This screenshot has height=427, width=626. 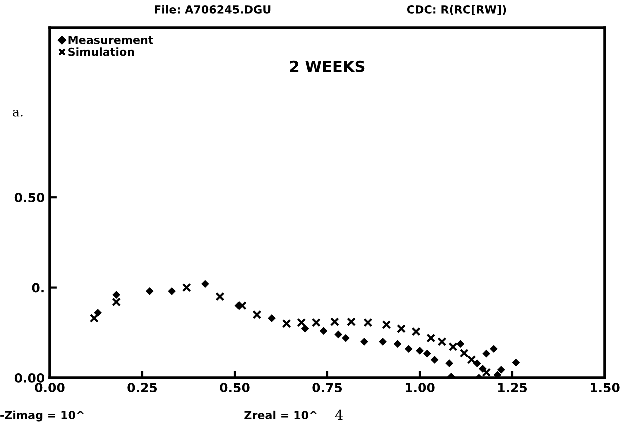 I want to click on x-tick-label: 1.25, so click(x=513, y=388).